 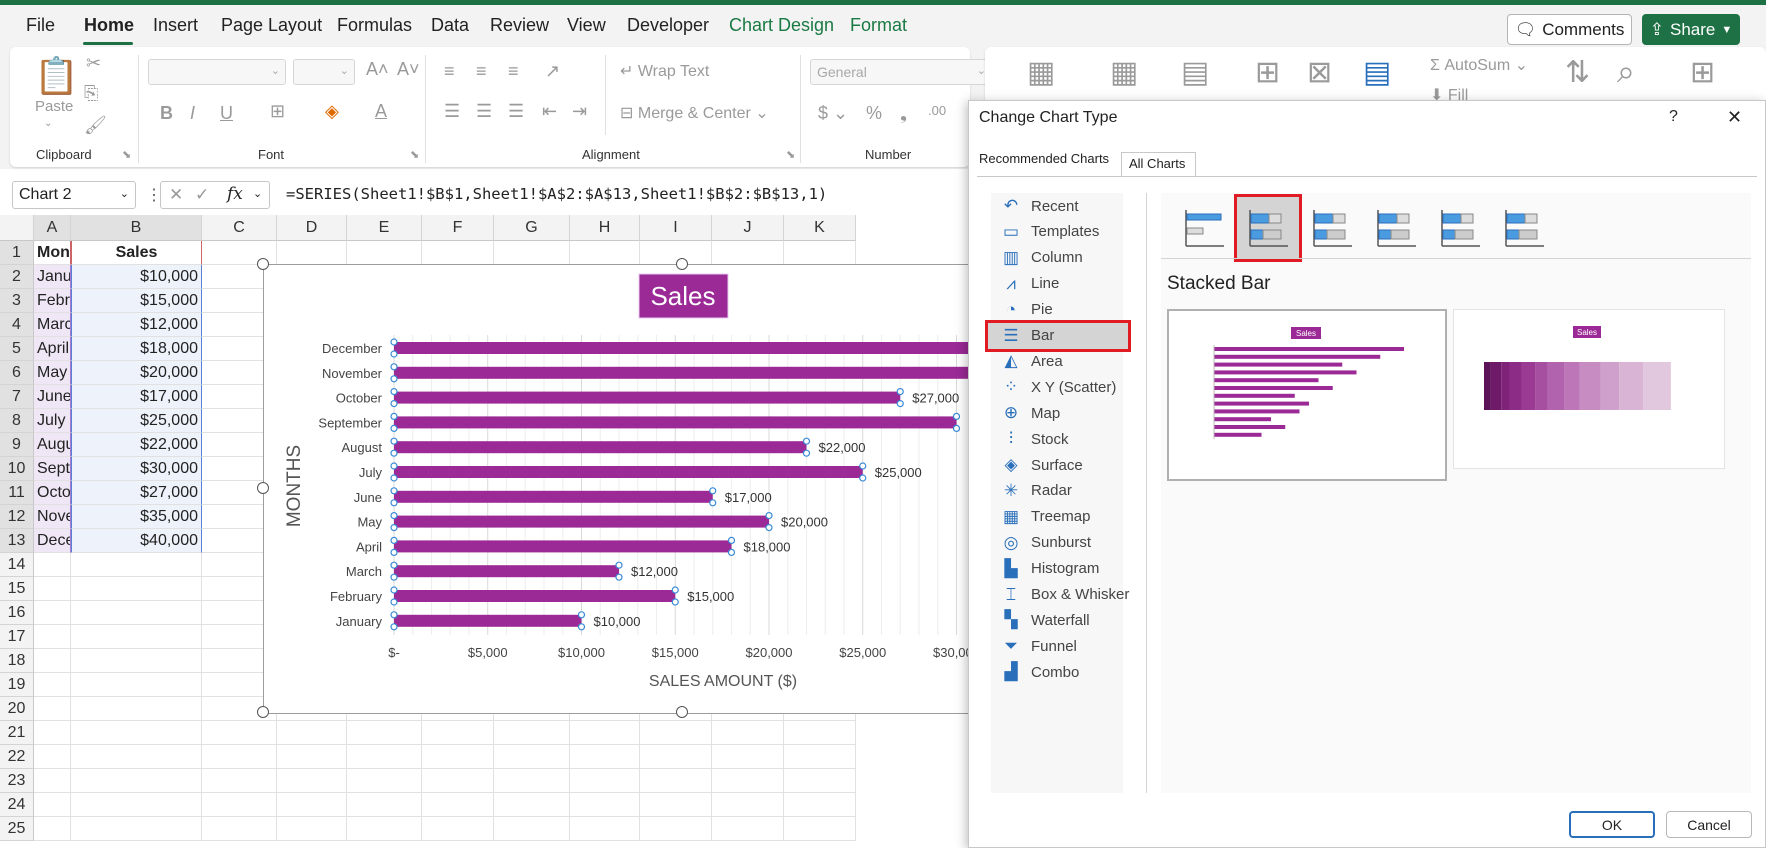 What do you see at coordinates (239, 228) in the screenshot?
I see `column-header: C` at bounding box center [239, 228].